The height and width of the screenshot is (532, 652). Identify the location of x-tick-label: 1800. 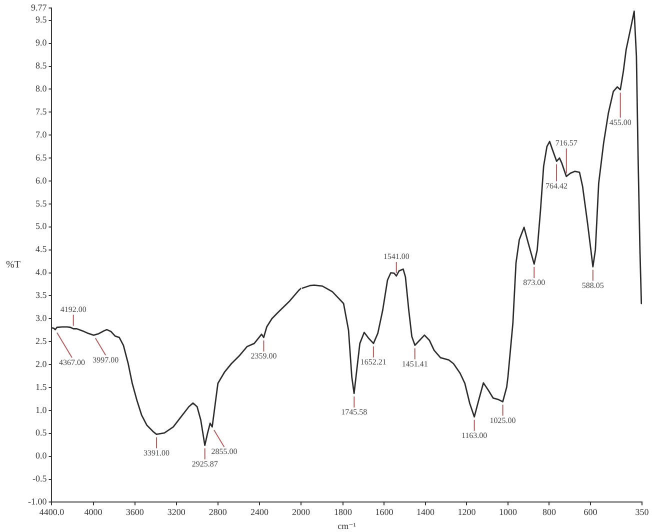
(343, 511).